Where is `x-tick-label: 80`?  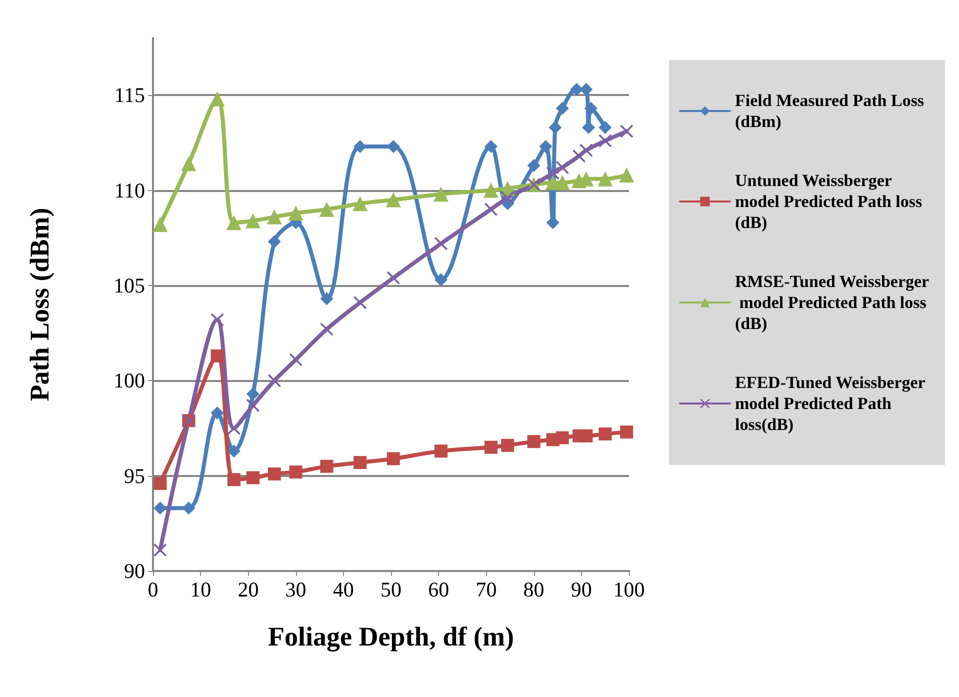 x-tick-label: 80 is located at coordinates (533, 590).